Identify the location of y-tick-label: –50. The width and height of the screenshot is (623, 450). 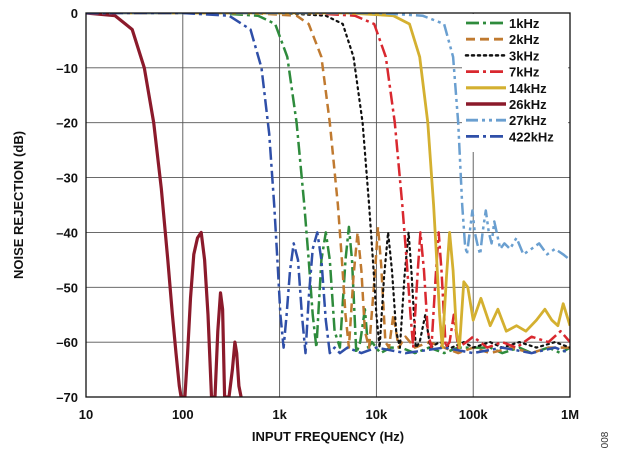
(67, 287).